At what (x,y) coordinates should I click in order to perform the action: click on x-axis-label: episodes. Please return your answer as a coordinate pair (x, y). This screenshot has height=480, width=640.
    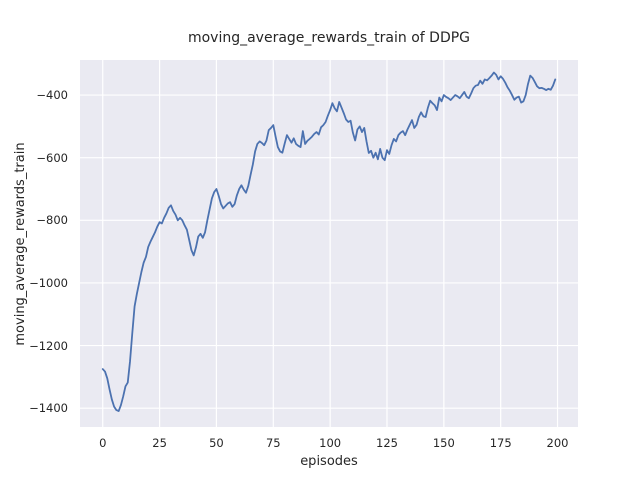
    Looking at the image, I should click on (329, 461).